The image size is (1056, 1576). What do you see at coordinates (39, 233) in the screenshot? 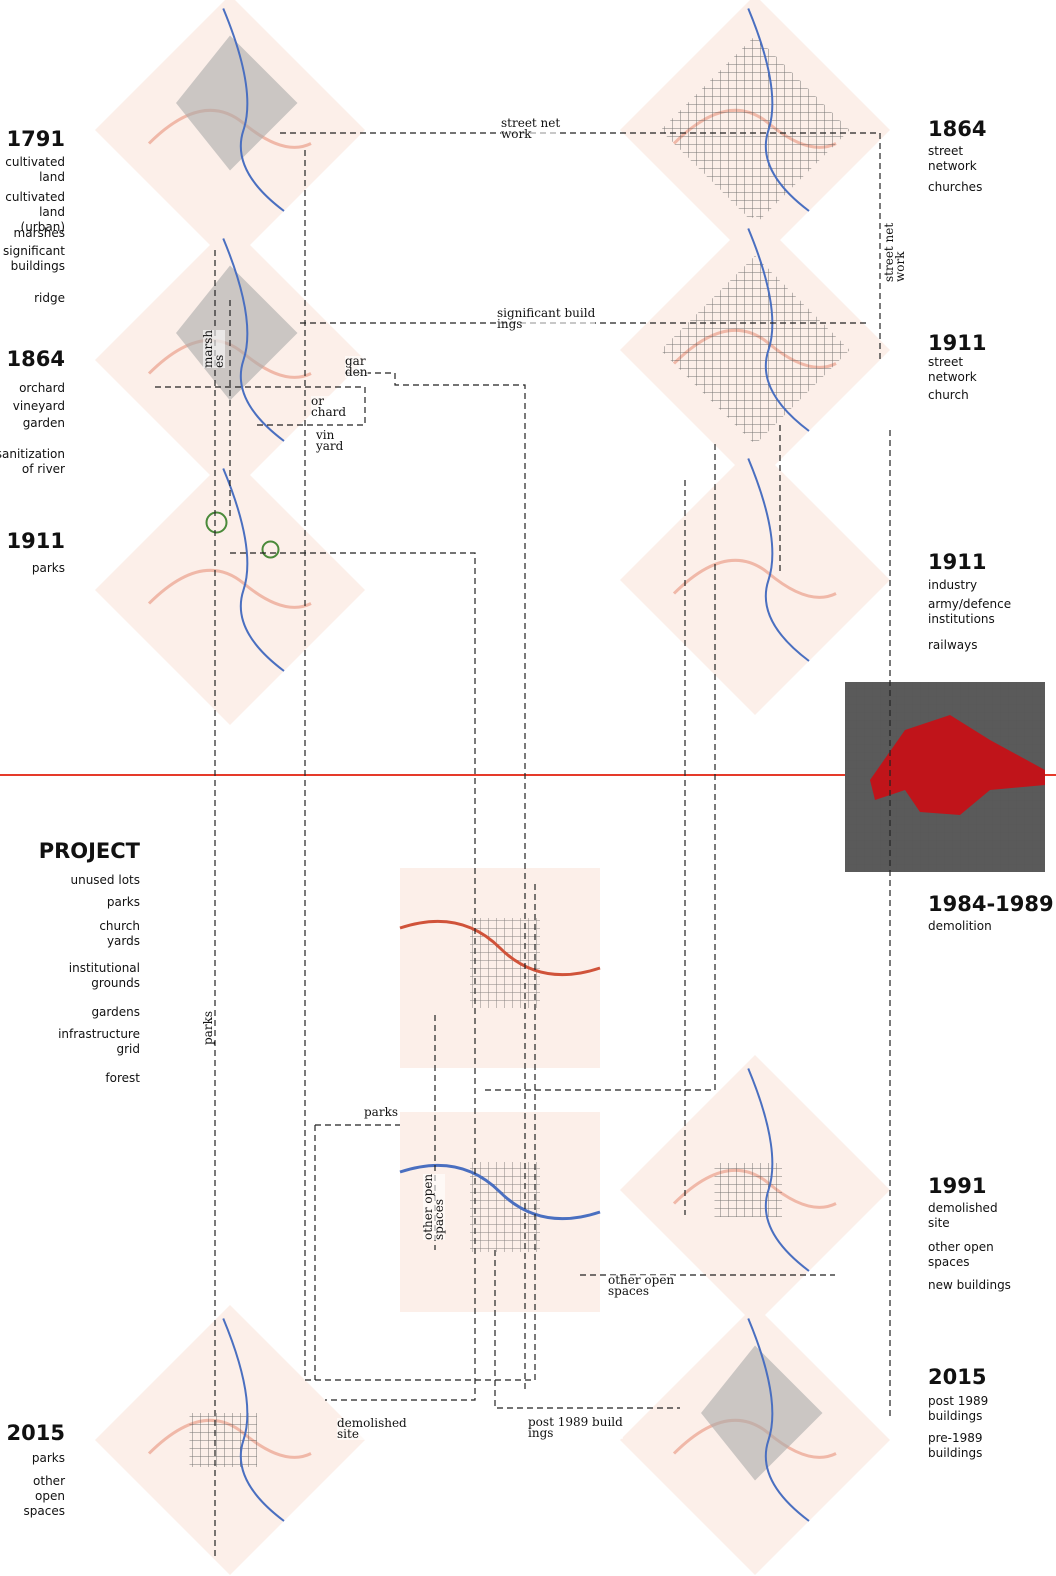
I see `legend-item: marshes` at bounding box center [39, 233].